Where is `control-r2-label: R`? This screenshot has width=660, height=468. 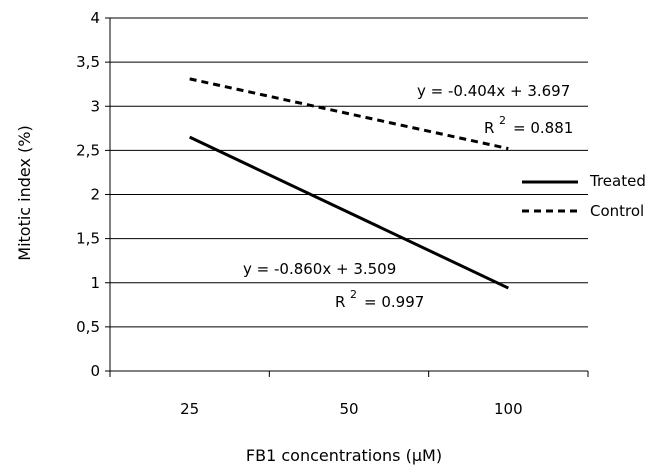
control-r2-label: R is located at coordinates (489, 128).